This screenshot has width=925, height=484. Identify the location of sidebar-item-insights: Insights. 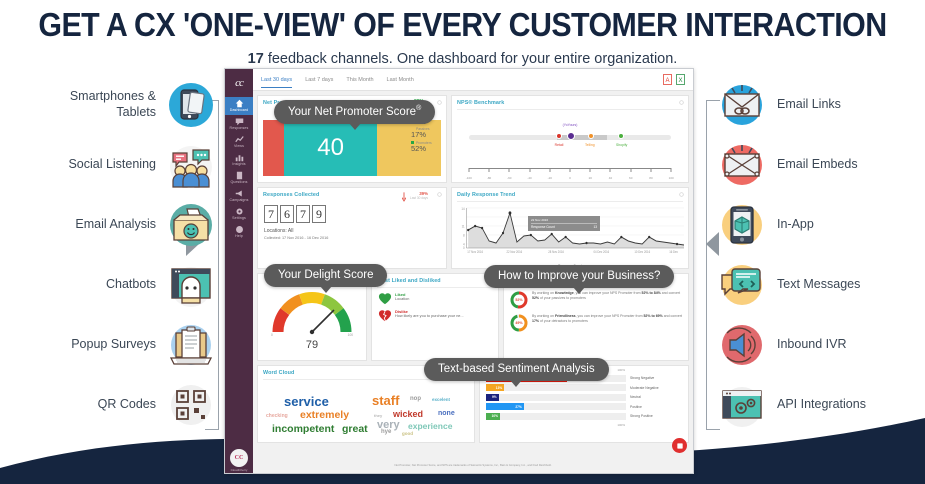
(239, 160).